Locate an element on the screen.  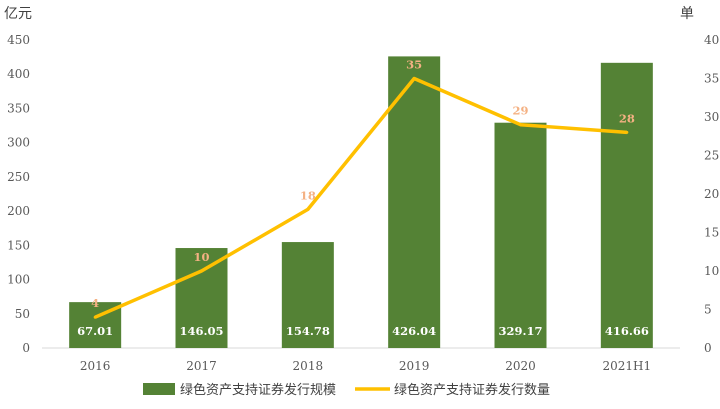
legend-bar-swatch is located at coordinates (159, 389).